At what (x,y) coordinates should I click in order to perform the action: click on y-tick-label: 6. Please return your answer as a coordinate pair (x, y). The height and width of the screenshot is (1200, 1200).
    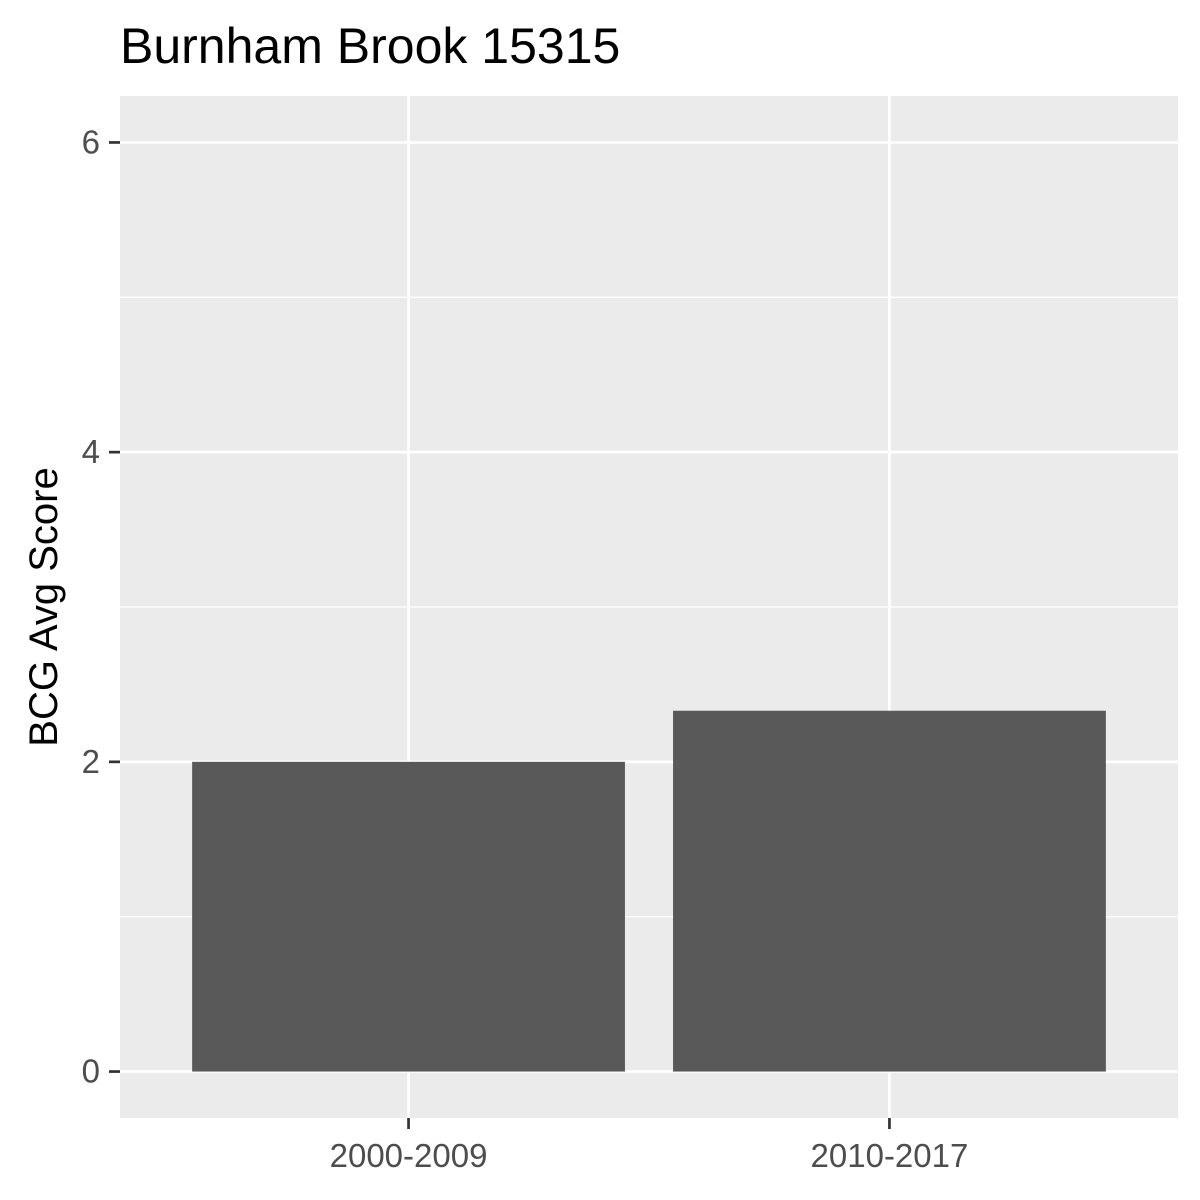
    Looking at the image, I should click on (91, 141).